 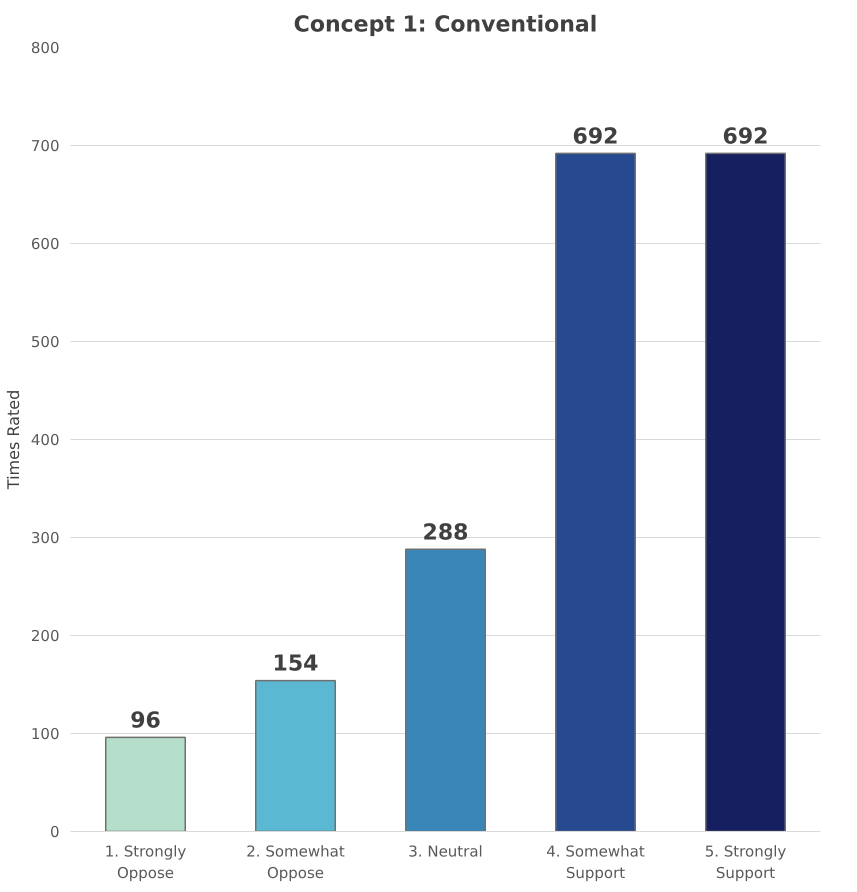 What do you see at coordinates (445, 533) in the screenshot?
I see `data-label: 288` at bounding box center [445, 533].